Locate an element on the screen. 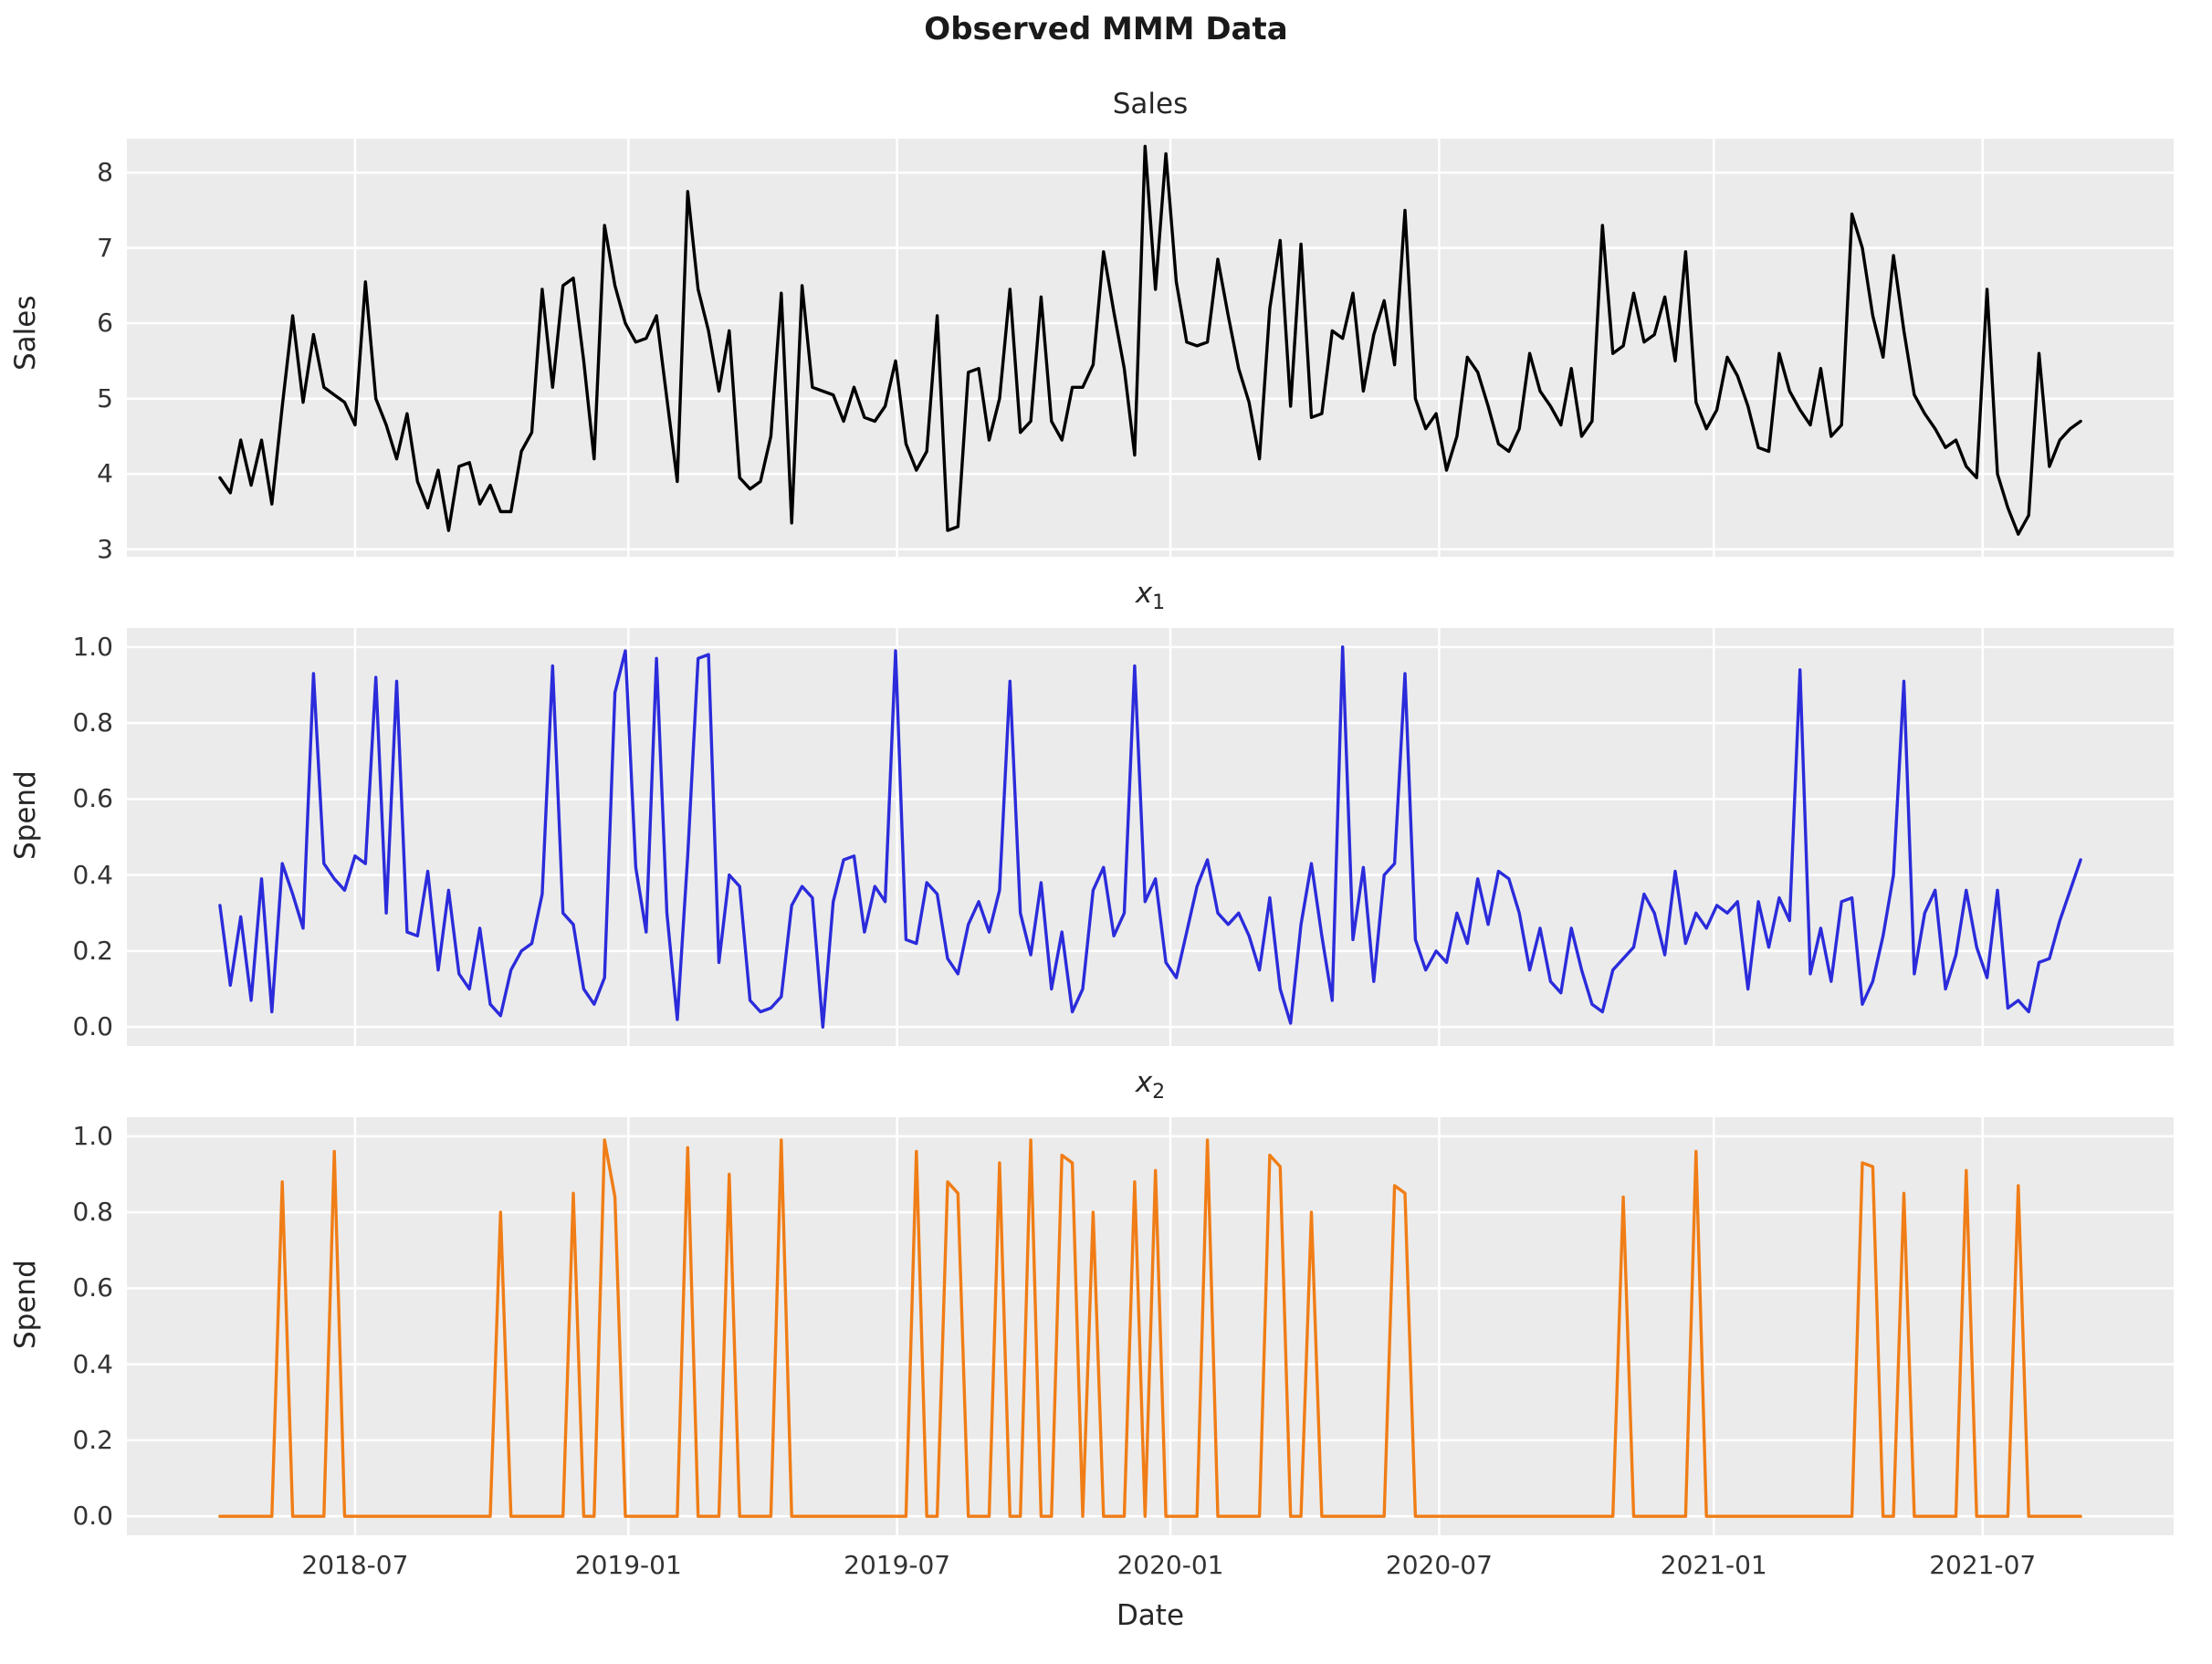  panel-title-x1: x1 is located at coordinates (1150, 596).